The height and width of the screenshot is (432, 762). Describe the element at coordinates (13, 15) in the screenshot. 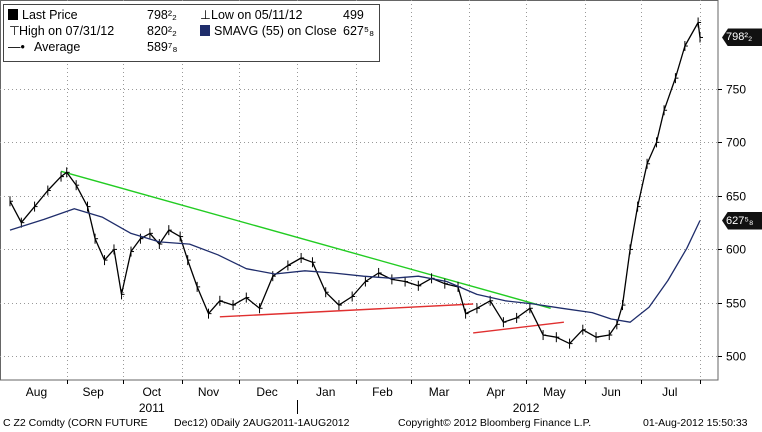

I see `last-price-square-icon` at that location.